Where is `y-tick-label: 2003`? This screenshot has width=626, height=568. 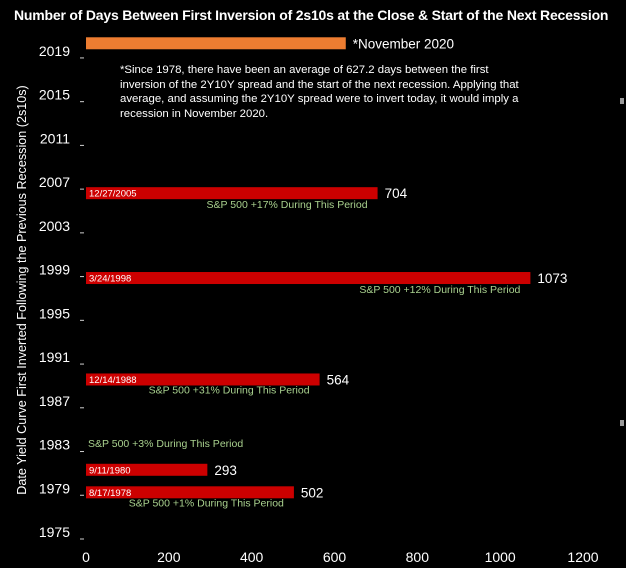
y-tick-label: 2003 is located at coordinates (54, 226).